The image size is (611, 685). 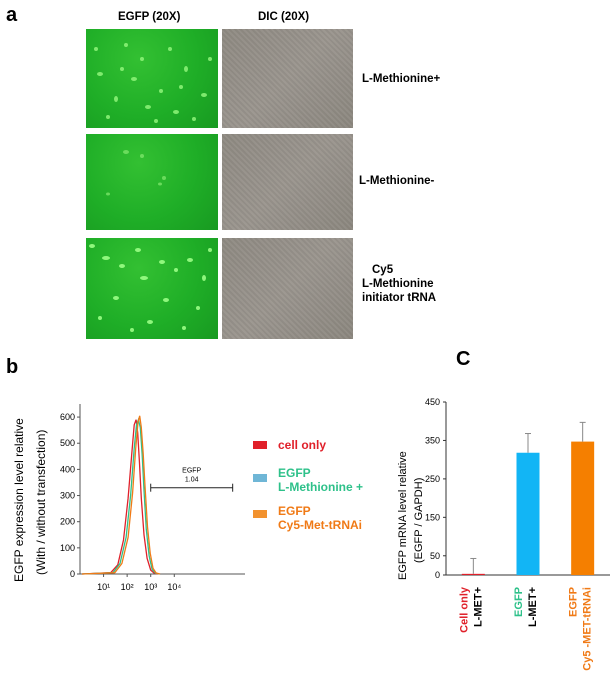 I want to click on bar-xlabel-1-line2: L-MET+, so click(x=478, y=607).